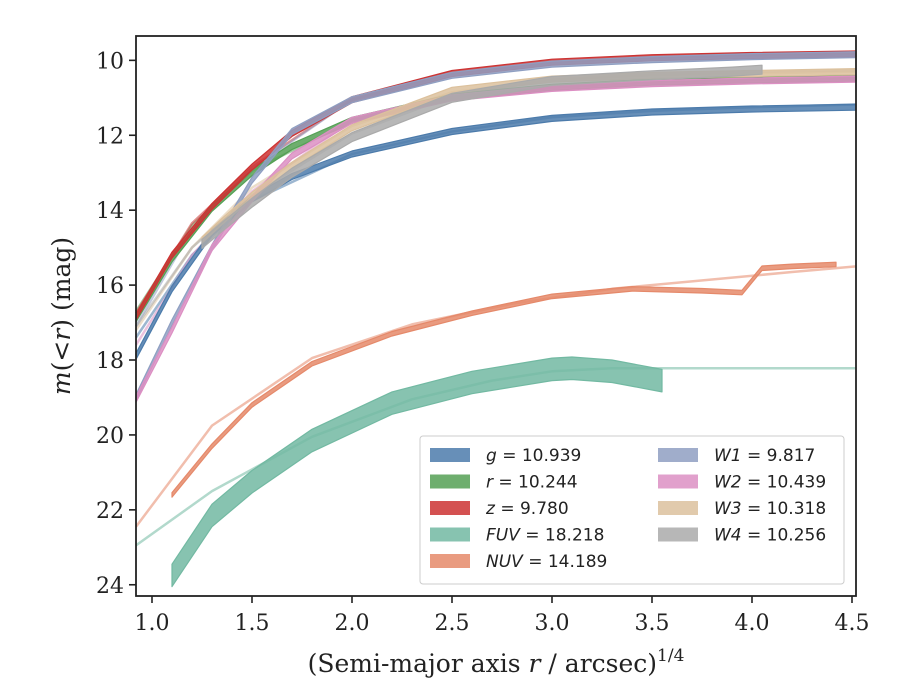 This screenshot has height=700, width=900. Describe the element at coordinates (450, 561) in the screenshot. I see `legend-swatch-nuv` at that location.